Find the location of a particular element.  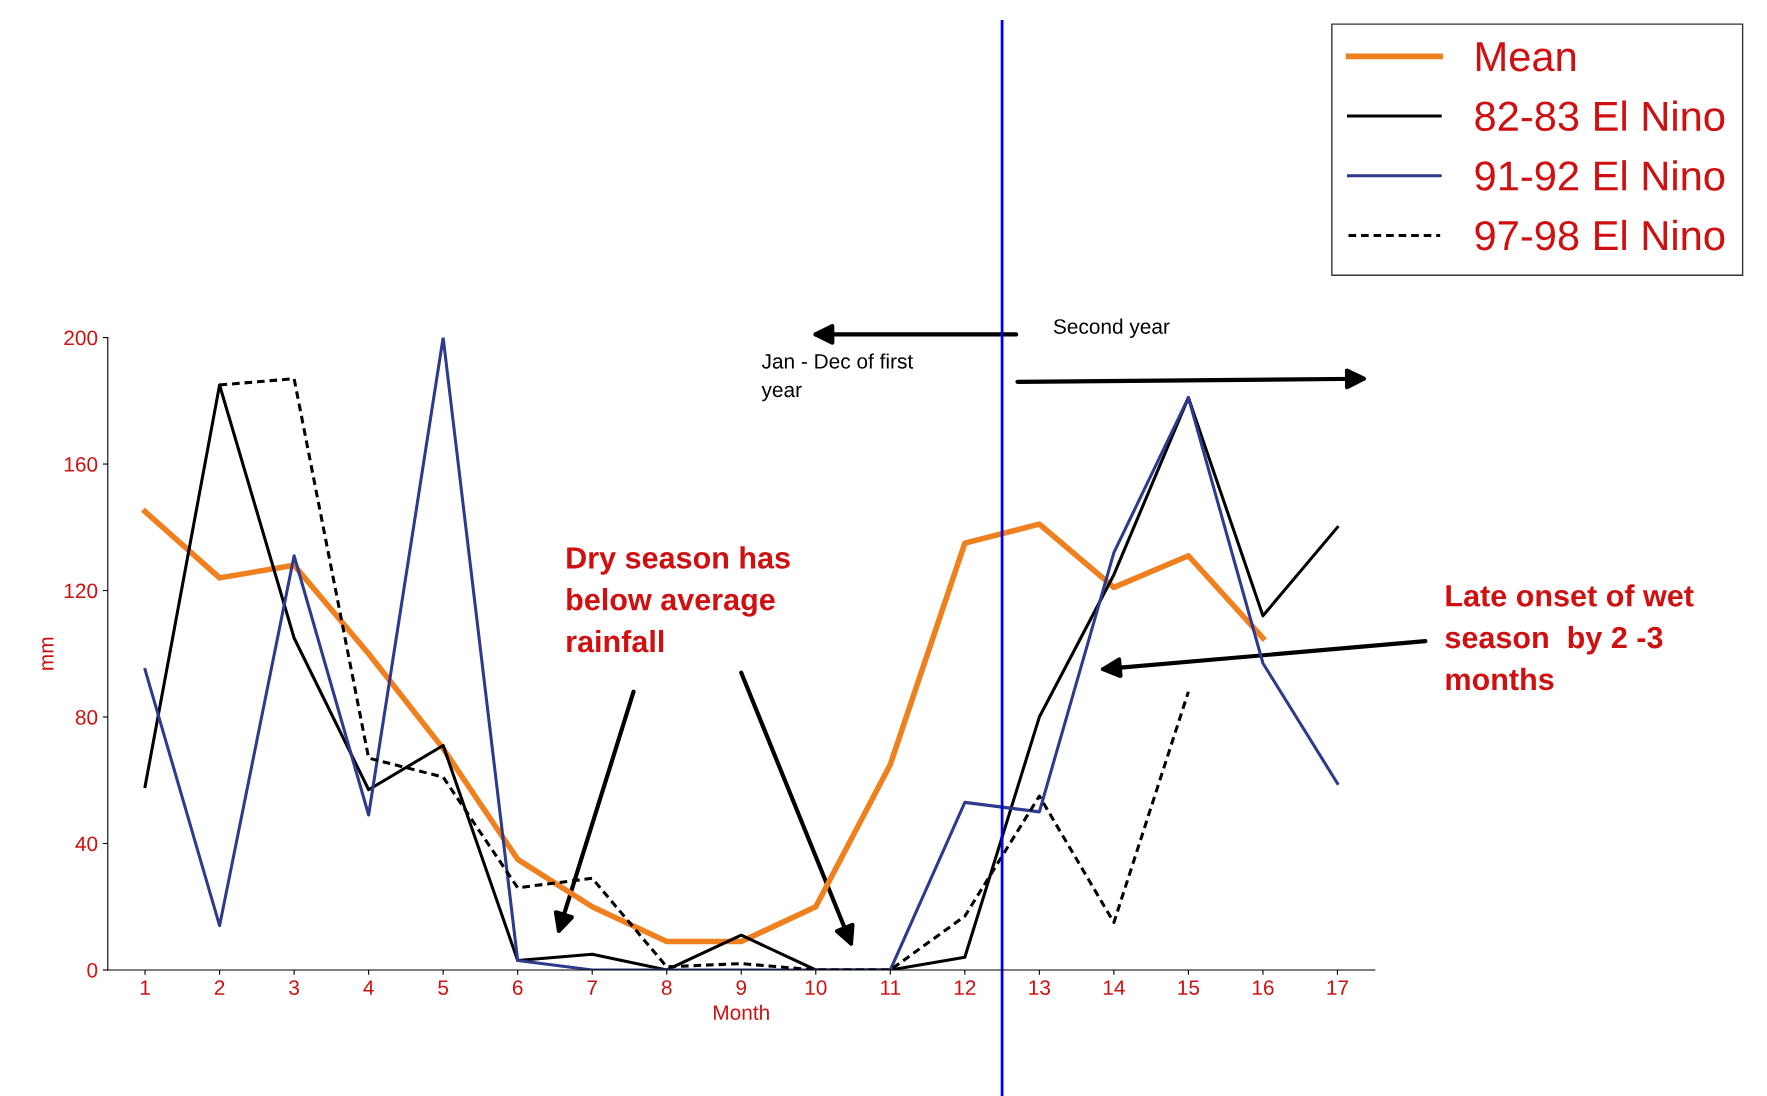

x-tick-label: 4 is located at coordinates (368, 987).